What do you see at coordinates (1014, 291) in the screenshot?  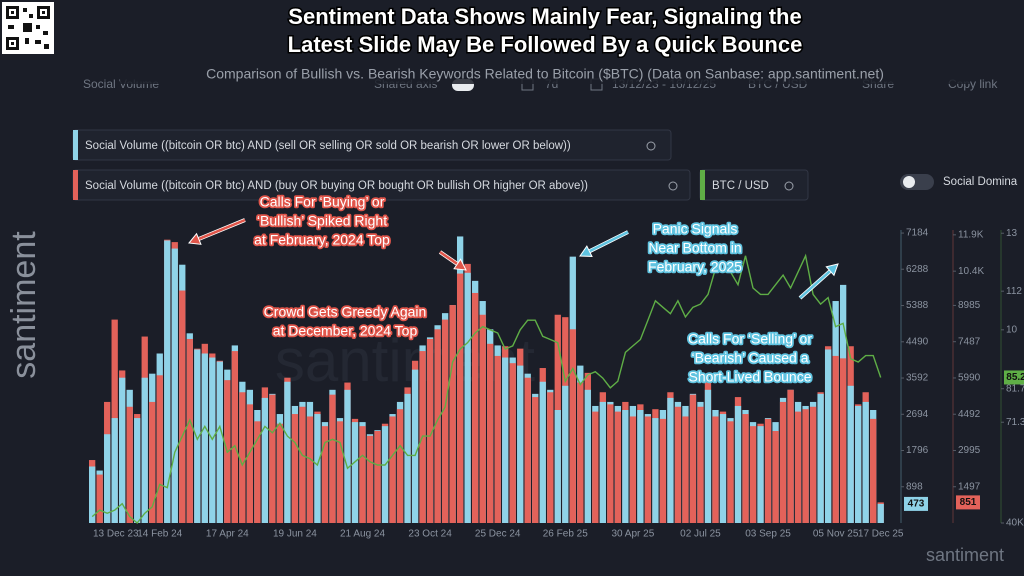 I see `y-tick-label: 112` at bounding box center [1014, 291].